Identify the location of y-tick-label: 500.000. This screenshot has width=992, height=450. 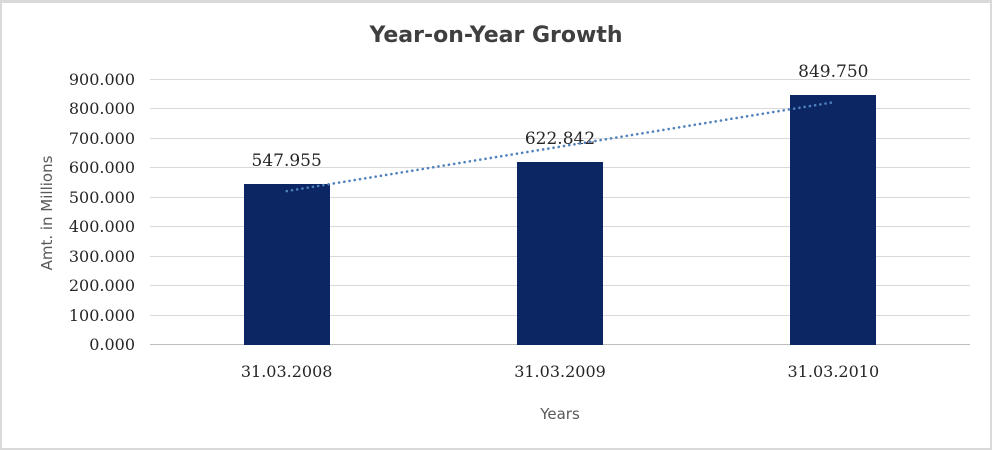
(101, 197).